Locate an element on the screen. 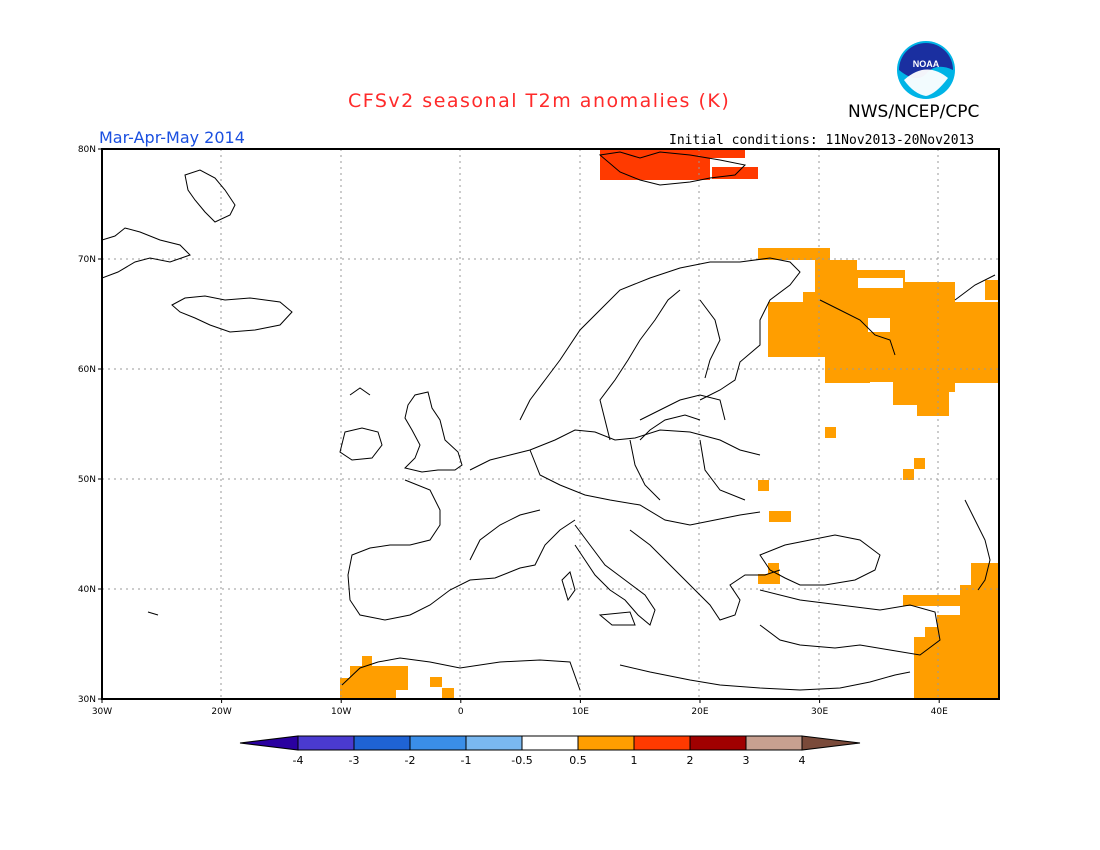  colorbar: -4 -3 -2 -1 -0.5 0.5 1 2 3 4 is located at coordinates (550, 751).